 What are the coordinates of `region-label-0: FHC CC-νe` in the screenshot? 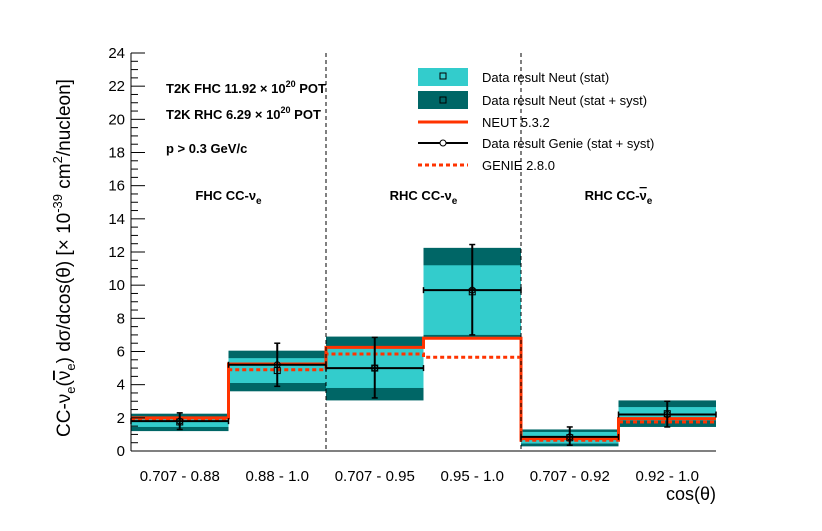 It's located at (228, 197).